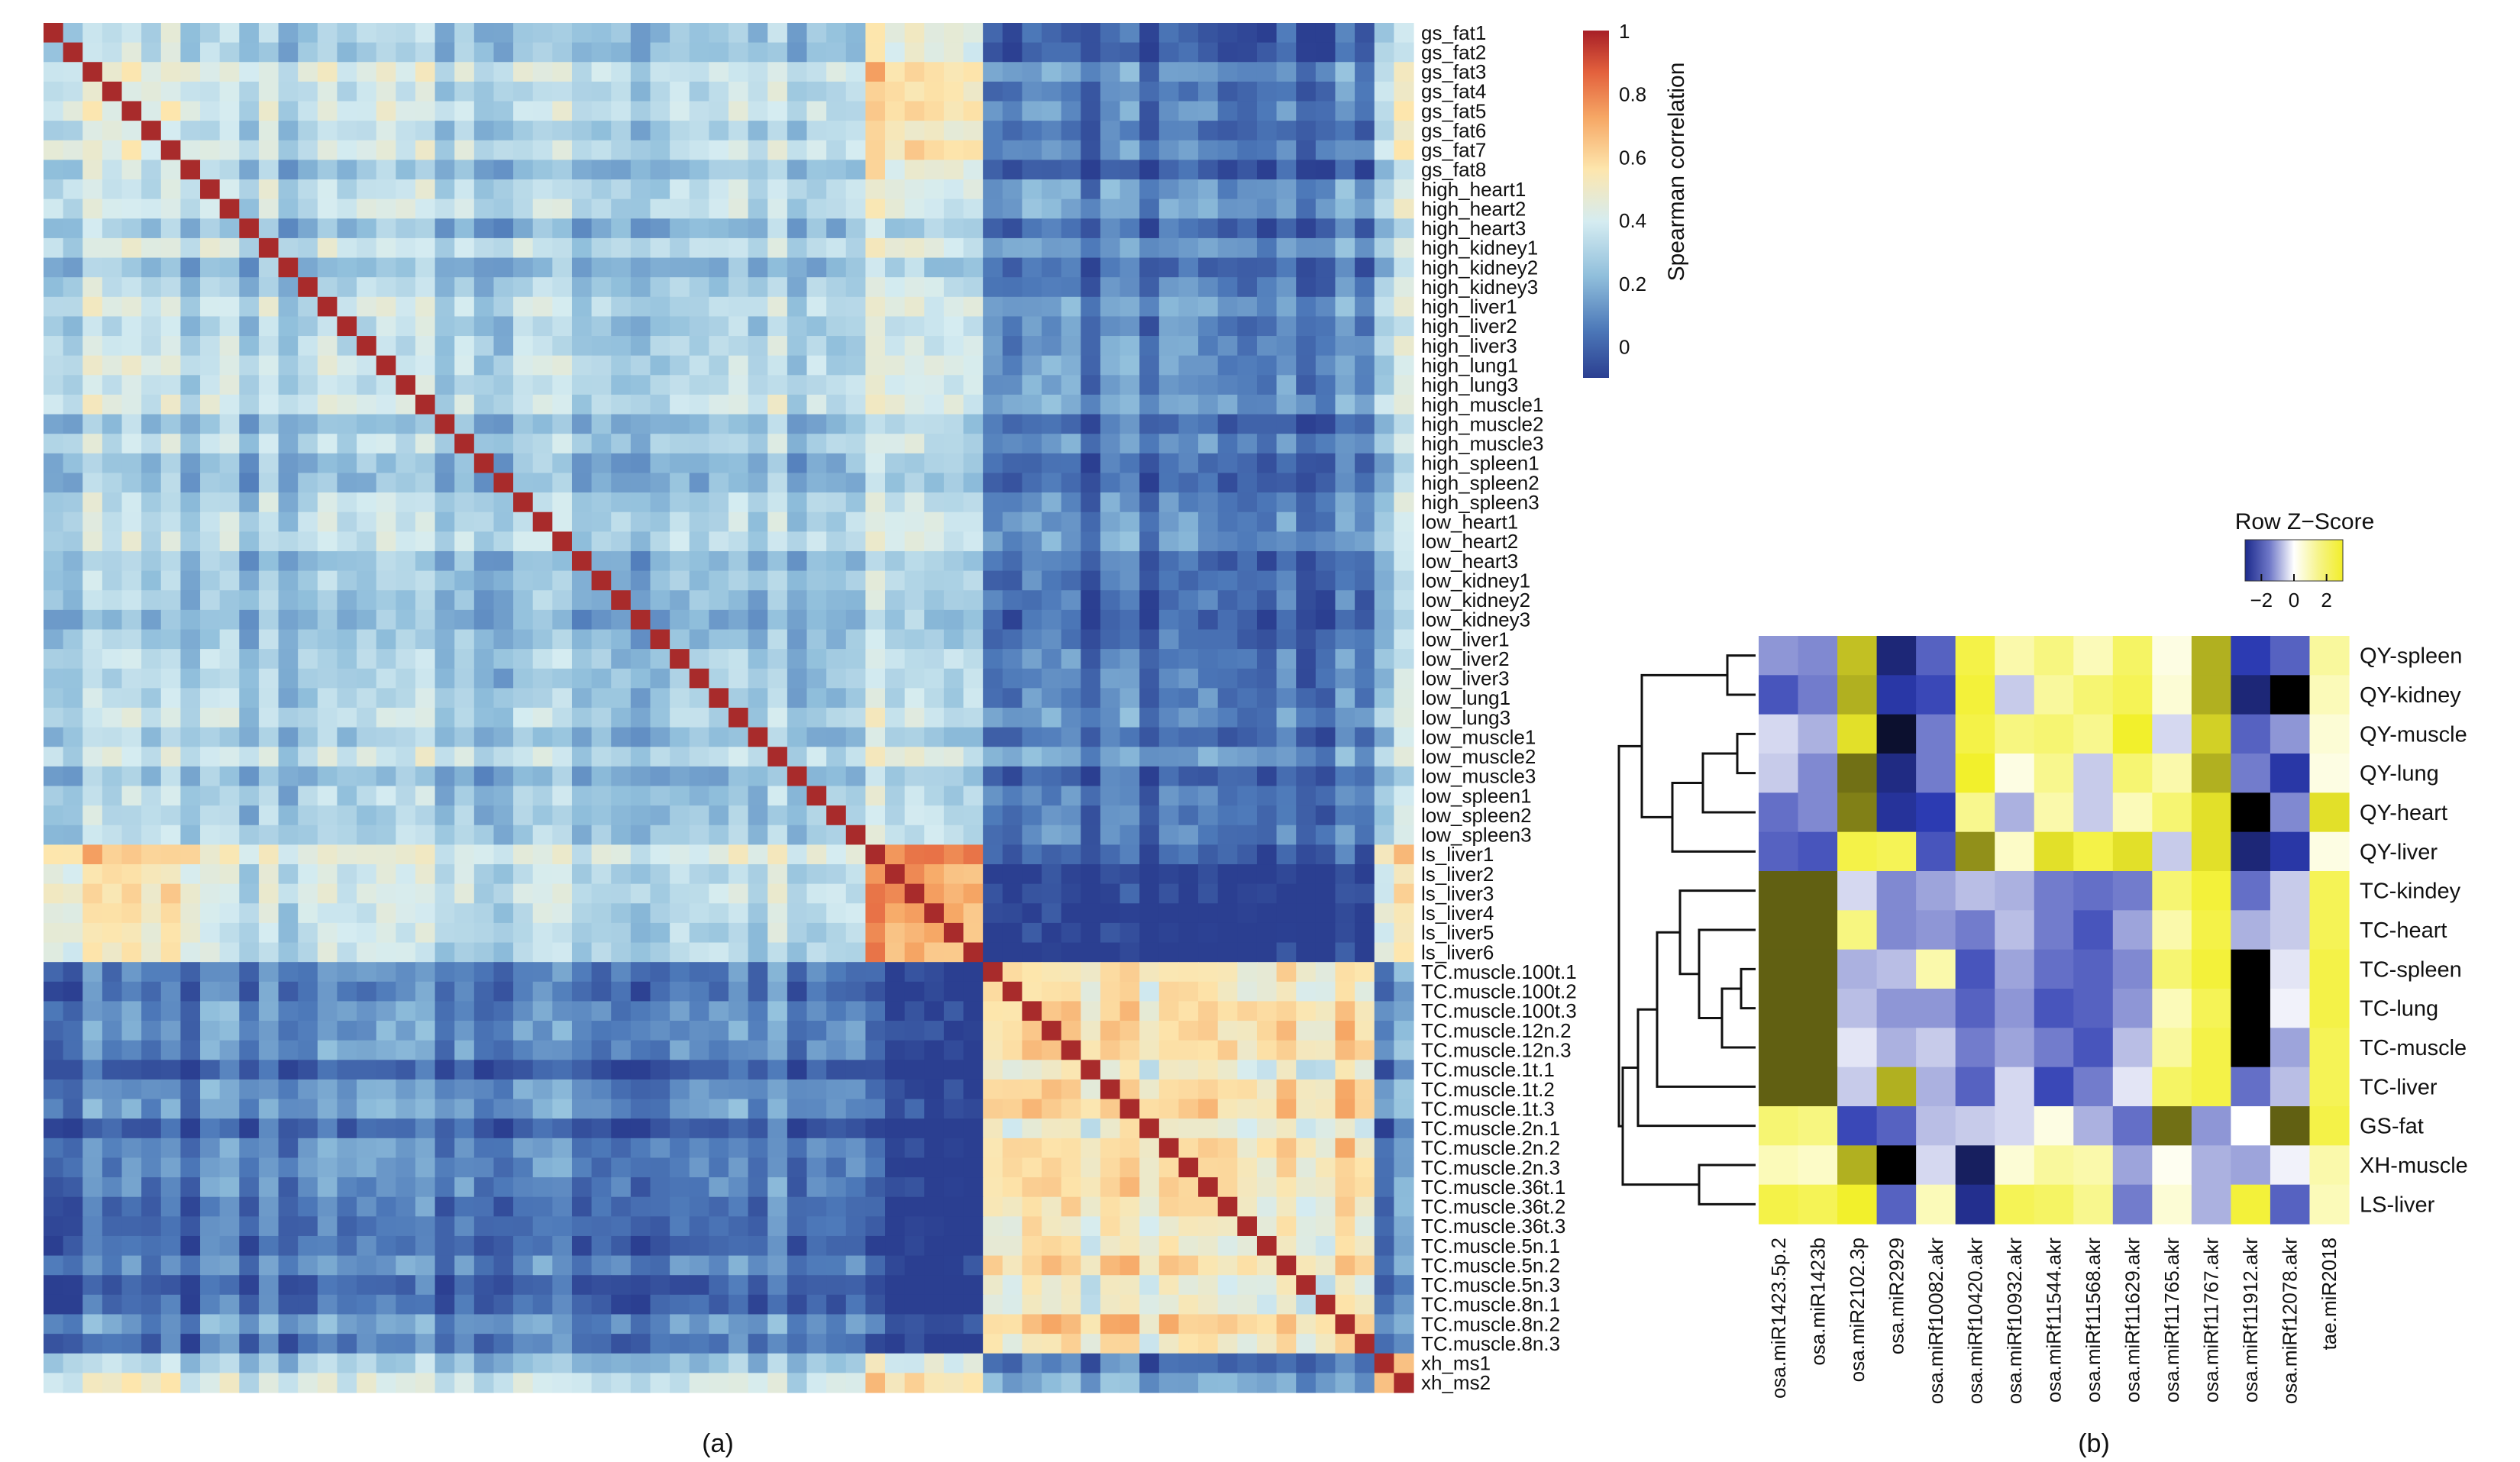  What do you see at coordinates (1469, 365) in the screenshot?
I see `corr-row-label: high_lung1` at bounding box center [1469, 365].